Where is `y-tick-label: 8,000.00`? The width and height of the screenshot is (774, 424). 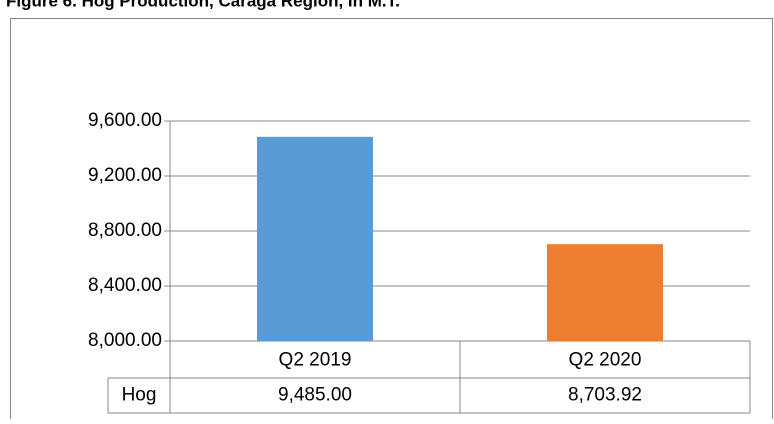
y-tick-label: 8,000.00 is located at coordinates (125, 340).